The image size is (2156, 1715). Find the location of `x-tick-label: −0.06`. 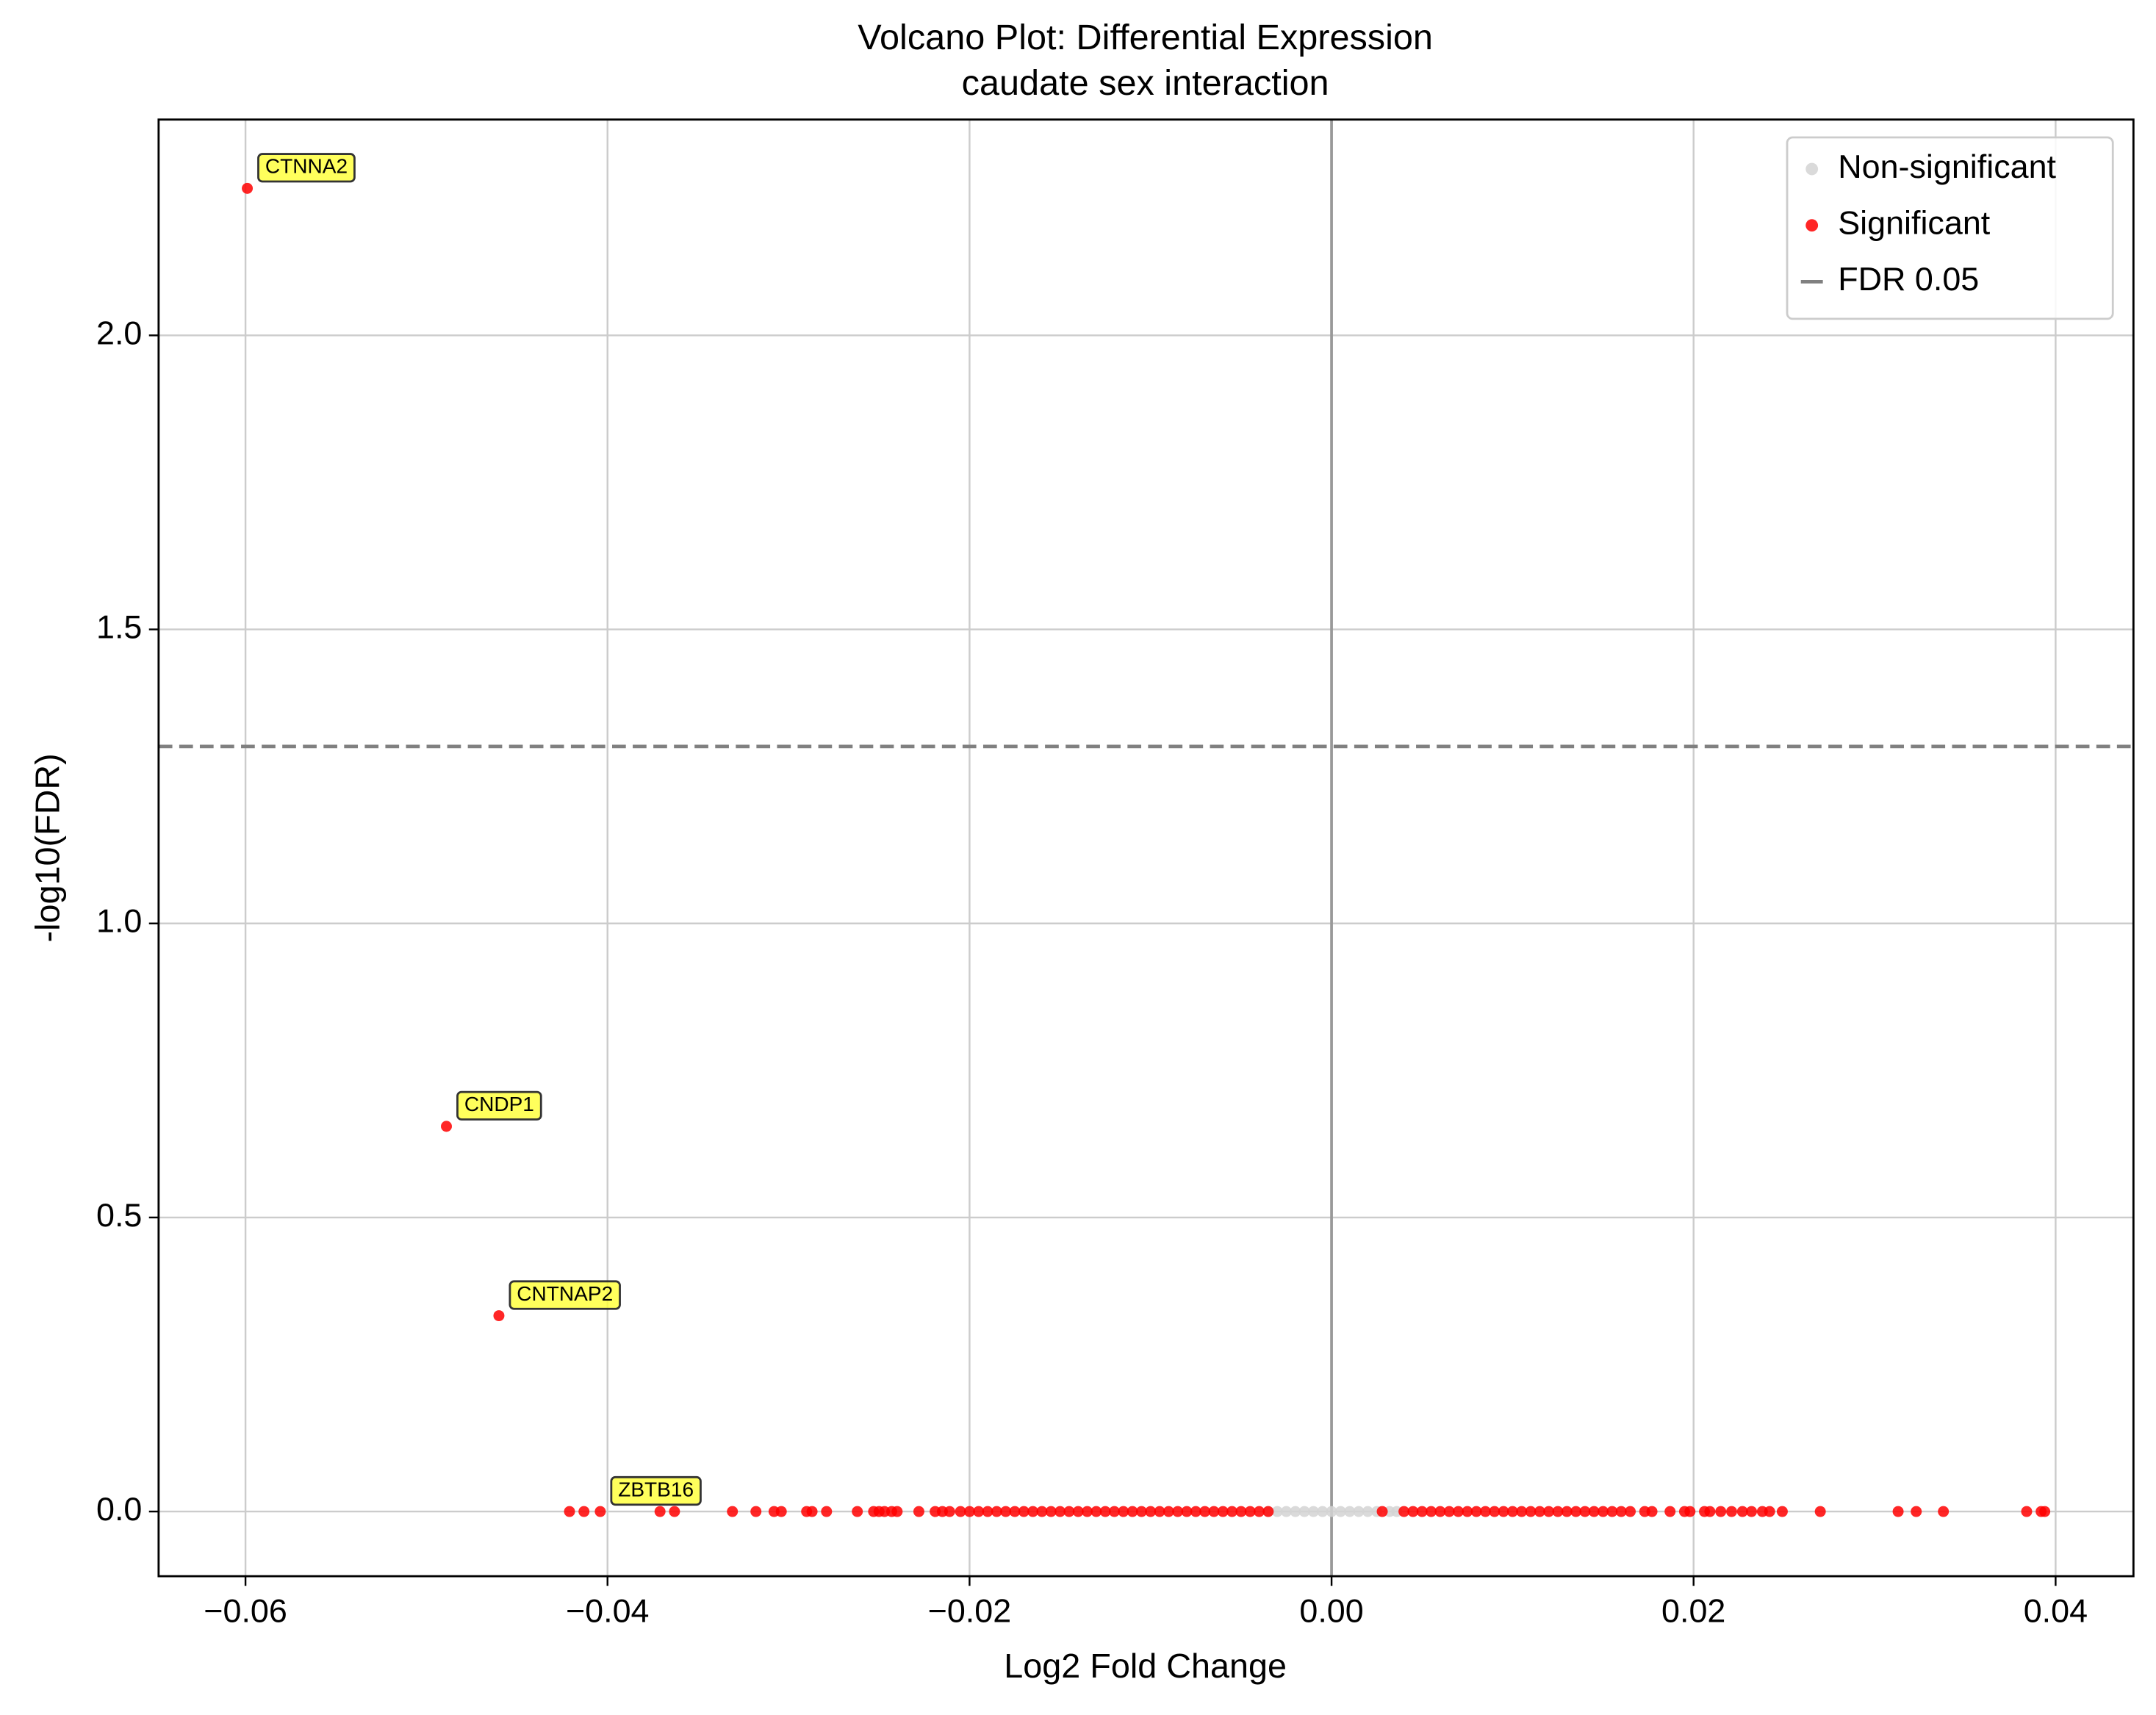

x-tick-label: −0.06 is located at coordinates (245, 1611).